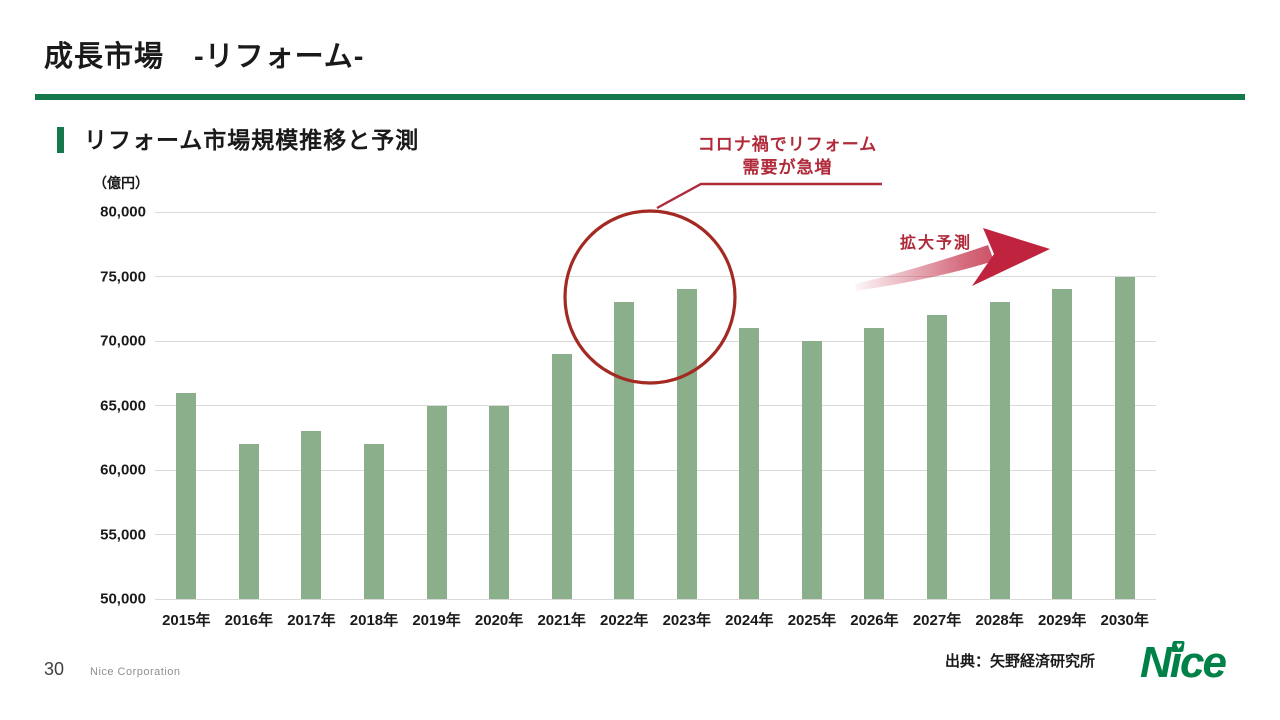 The width and height of the screenshot is (1280, 720). What do you see at coordinates (1178, 646) in the screenshot?
I see `logo-heart-icon: ♥` at bounding box center [1178, 646].